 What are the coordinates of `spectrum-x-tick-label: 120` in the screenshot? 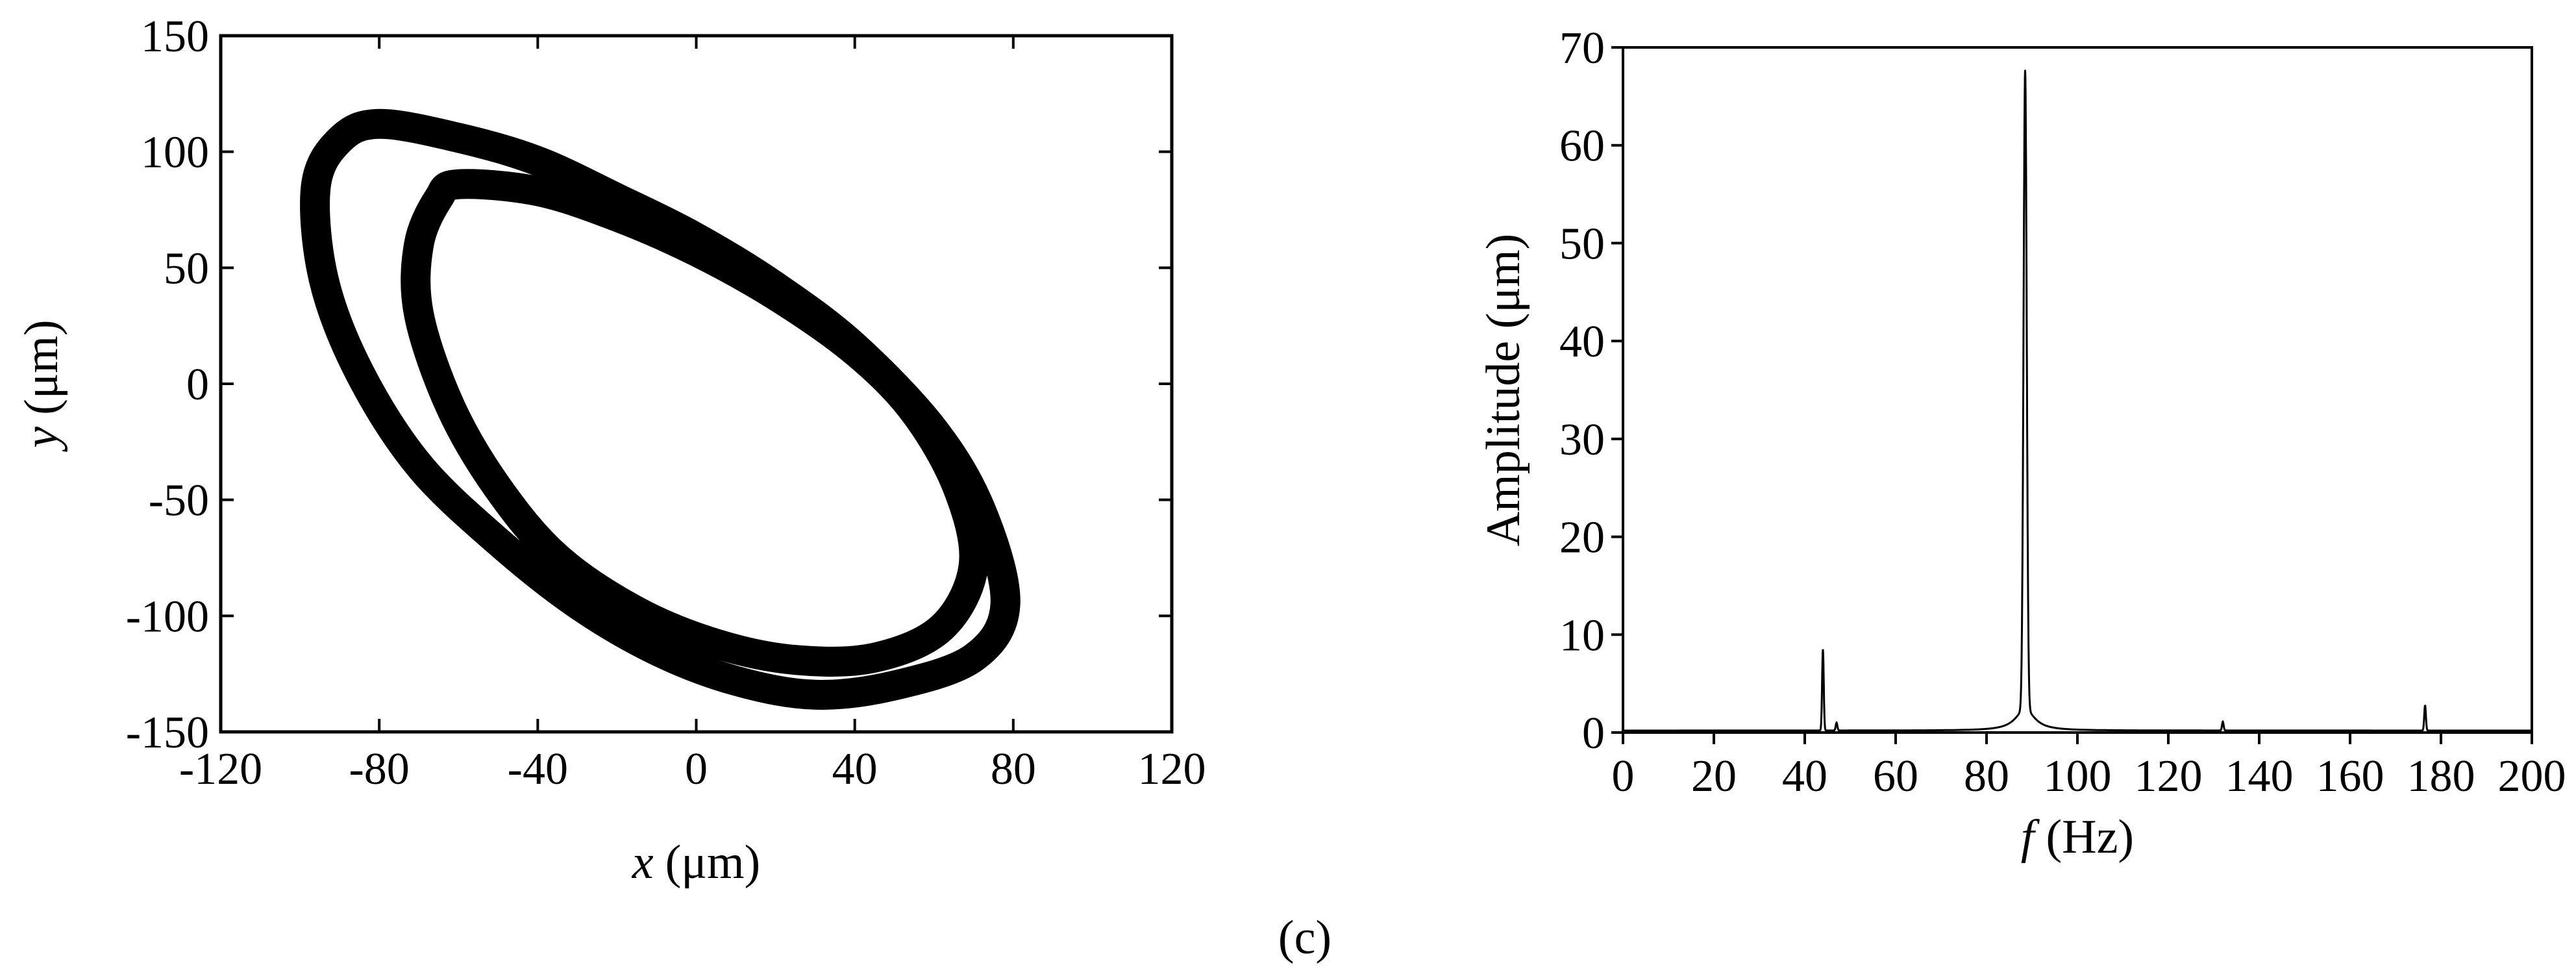 It's located at (2169, 776).